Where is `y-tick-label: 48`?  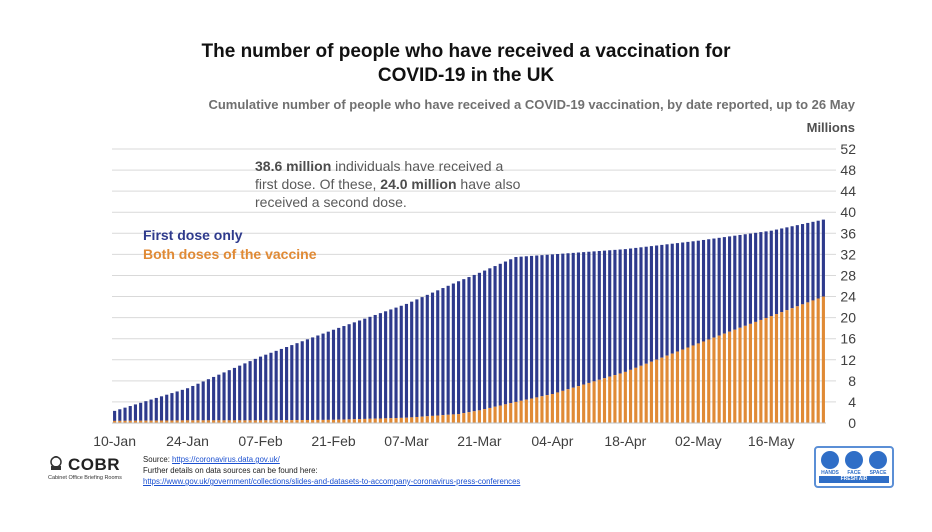
y-tick-label: 48 is located at coordinates (848, 170).